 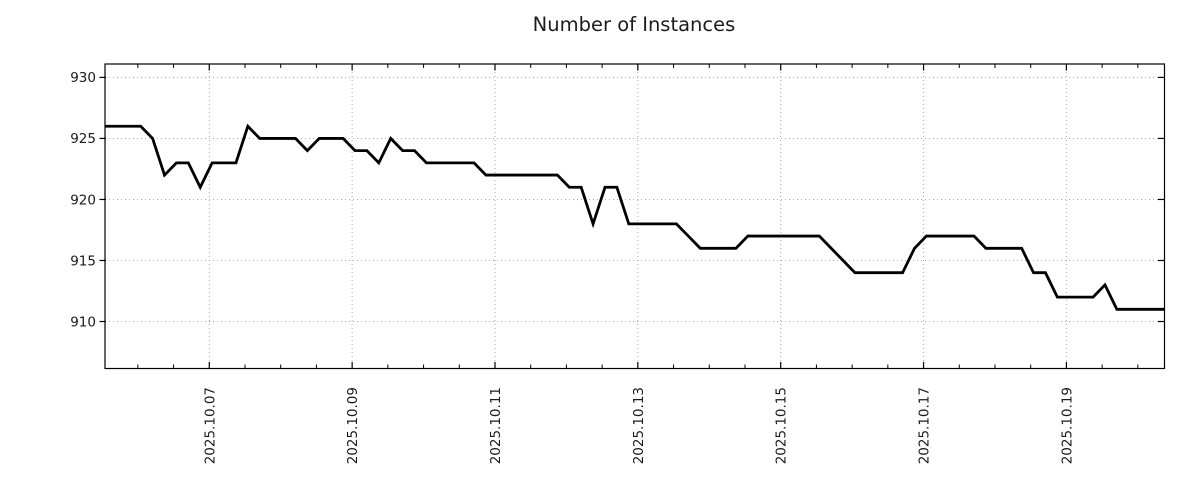 I want to click on y-tick-label: 930, so click(x=83, y=78).